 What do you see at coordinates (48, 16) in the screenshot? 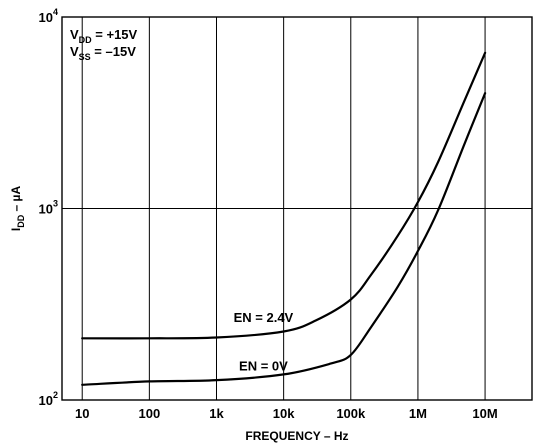
I see `y-tick-label: 10⁴` at bounding box center [48, 16].